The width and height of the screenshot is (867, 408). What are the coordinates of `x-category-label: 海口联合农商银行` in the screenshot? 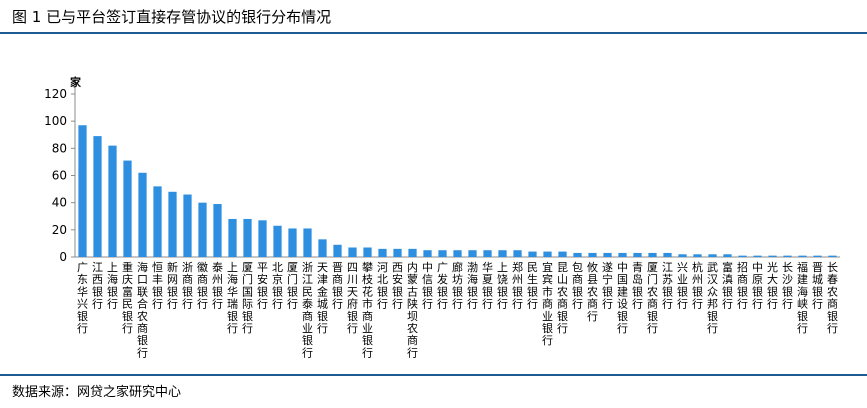 It's located at (142, 309).